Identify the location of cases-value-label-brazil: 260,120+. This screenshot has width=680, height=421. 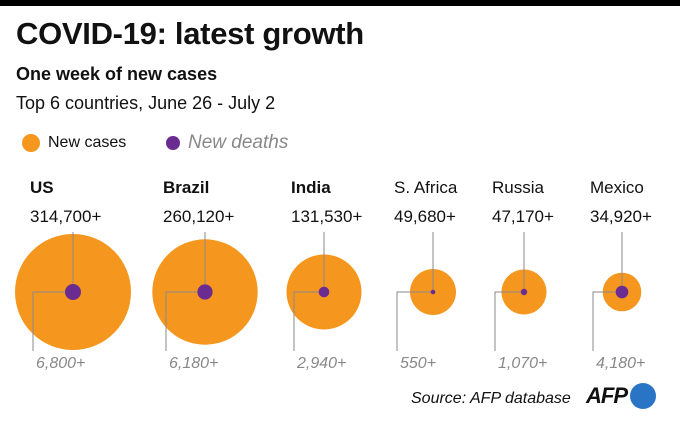
(198, 216).